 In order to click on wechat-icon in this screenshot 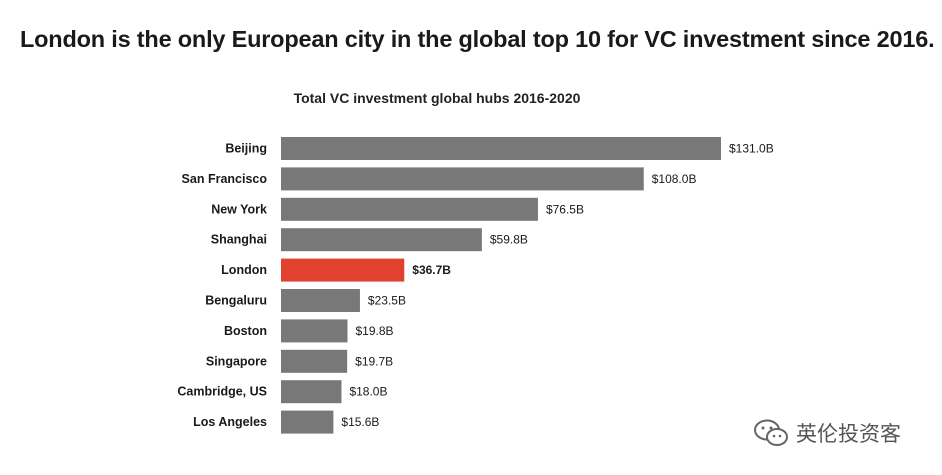, I will do `click(771, 432)`.